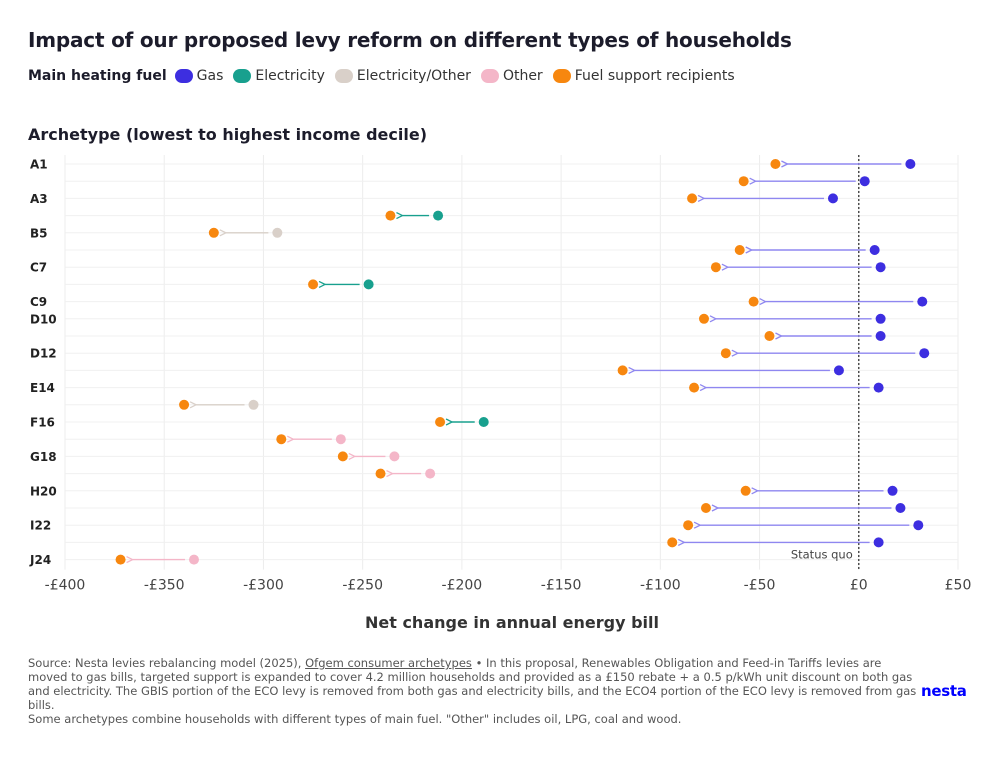 The image size is (1000, 759). I want to click on gas-swatch-icon, so click(183, 76).